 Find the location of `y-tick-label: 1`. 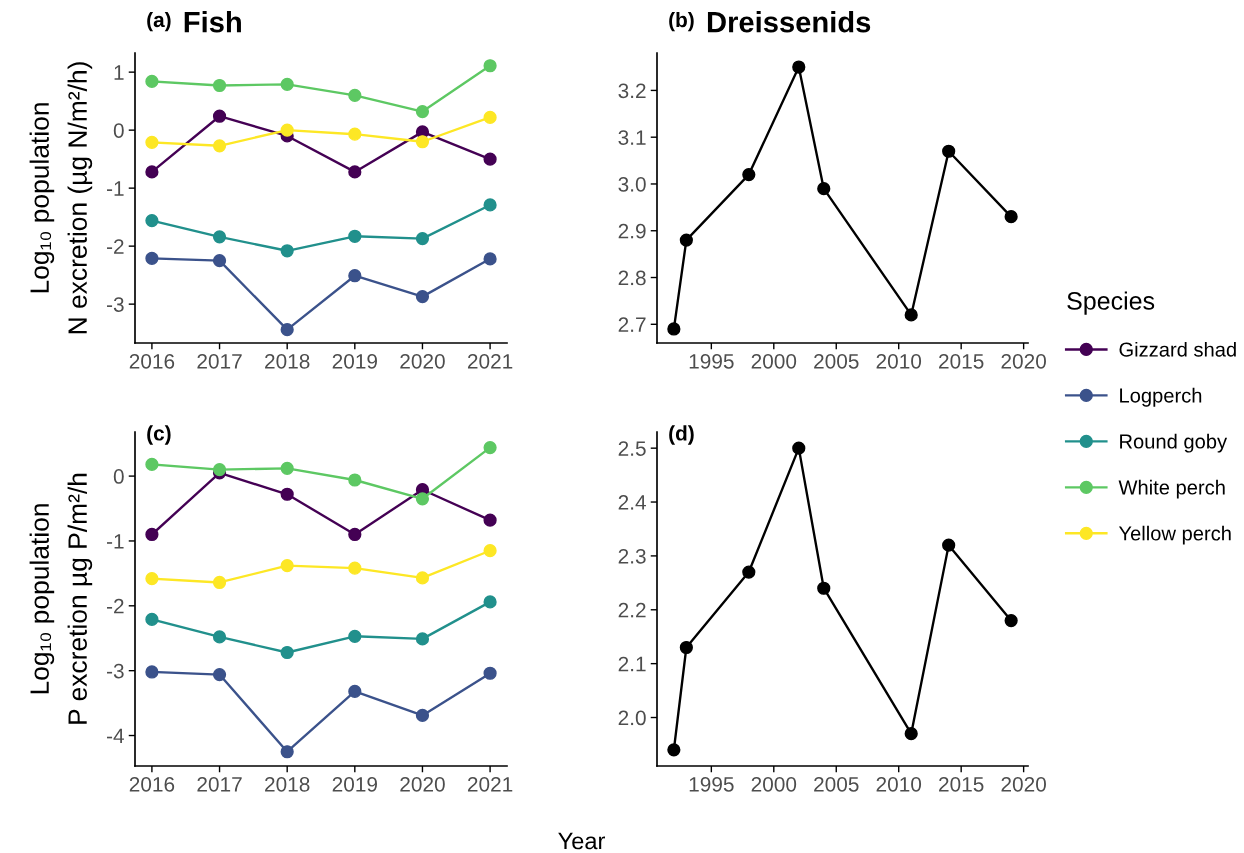

y-tick-label: 1 is located at coordinates (119, 72).